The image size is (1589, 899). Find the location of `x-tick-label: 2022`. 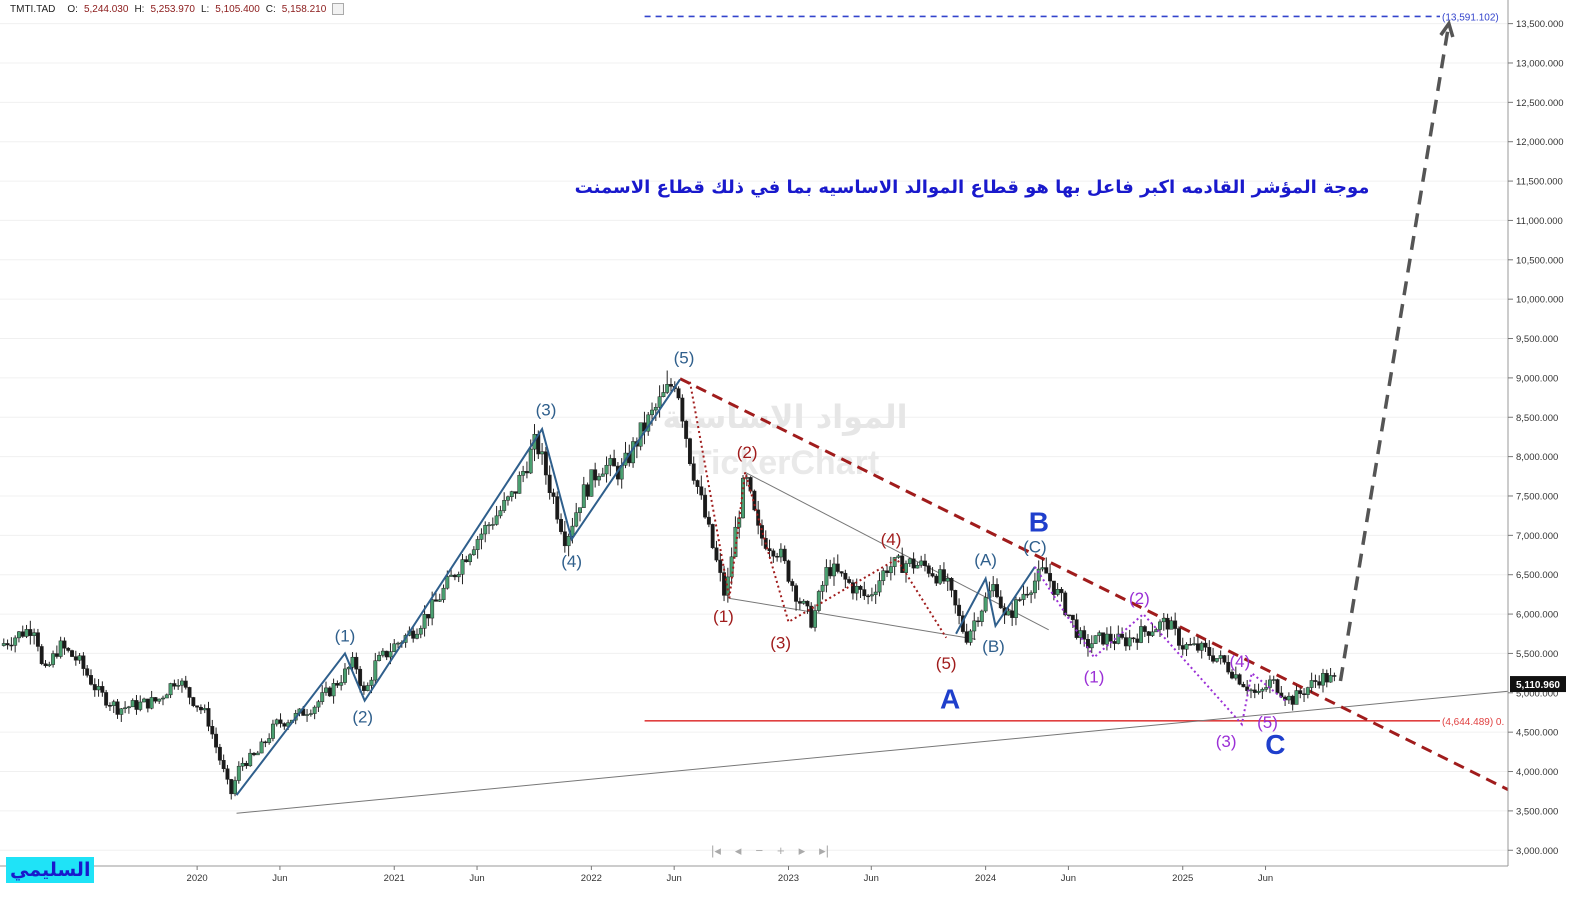

x-tick-label: 2022 is located at coordinates (591, 878).